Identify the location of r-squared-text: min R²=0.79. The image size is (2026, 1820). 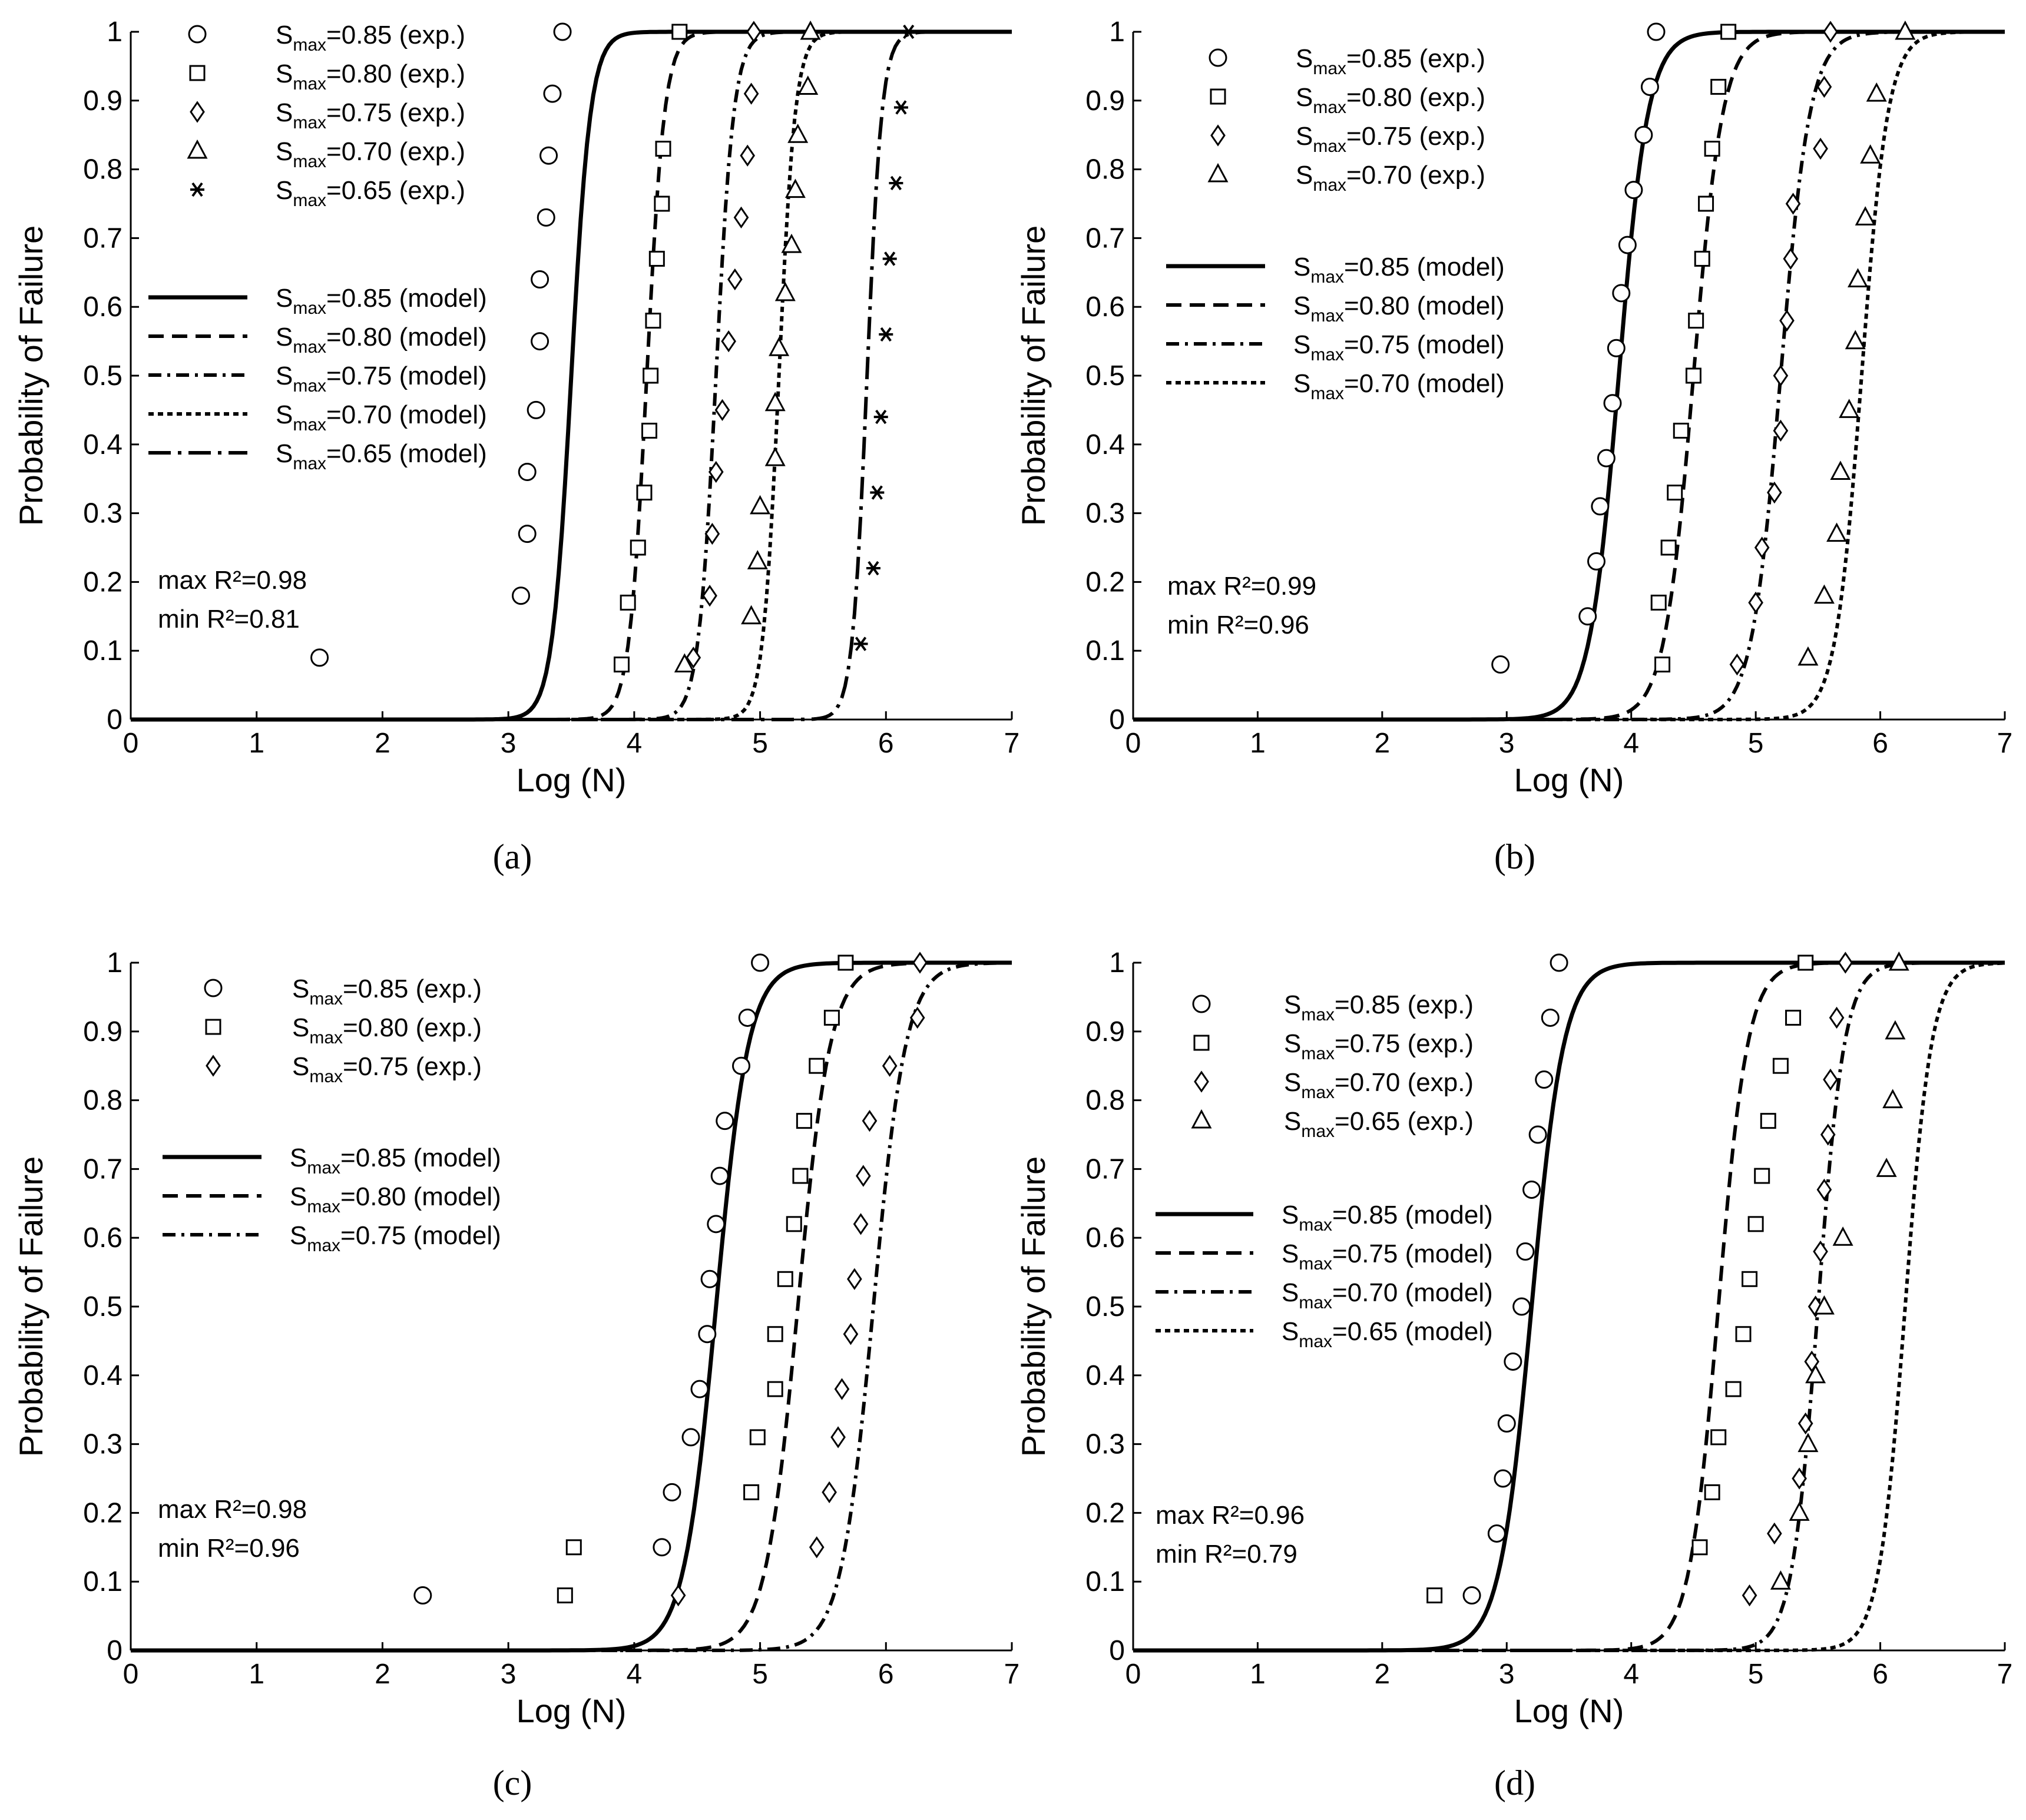
(1226, 1554).